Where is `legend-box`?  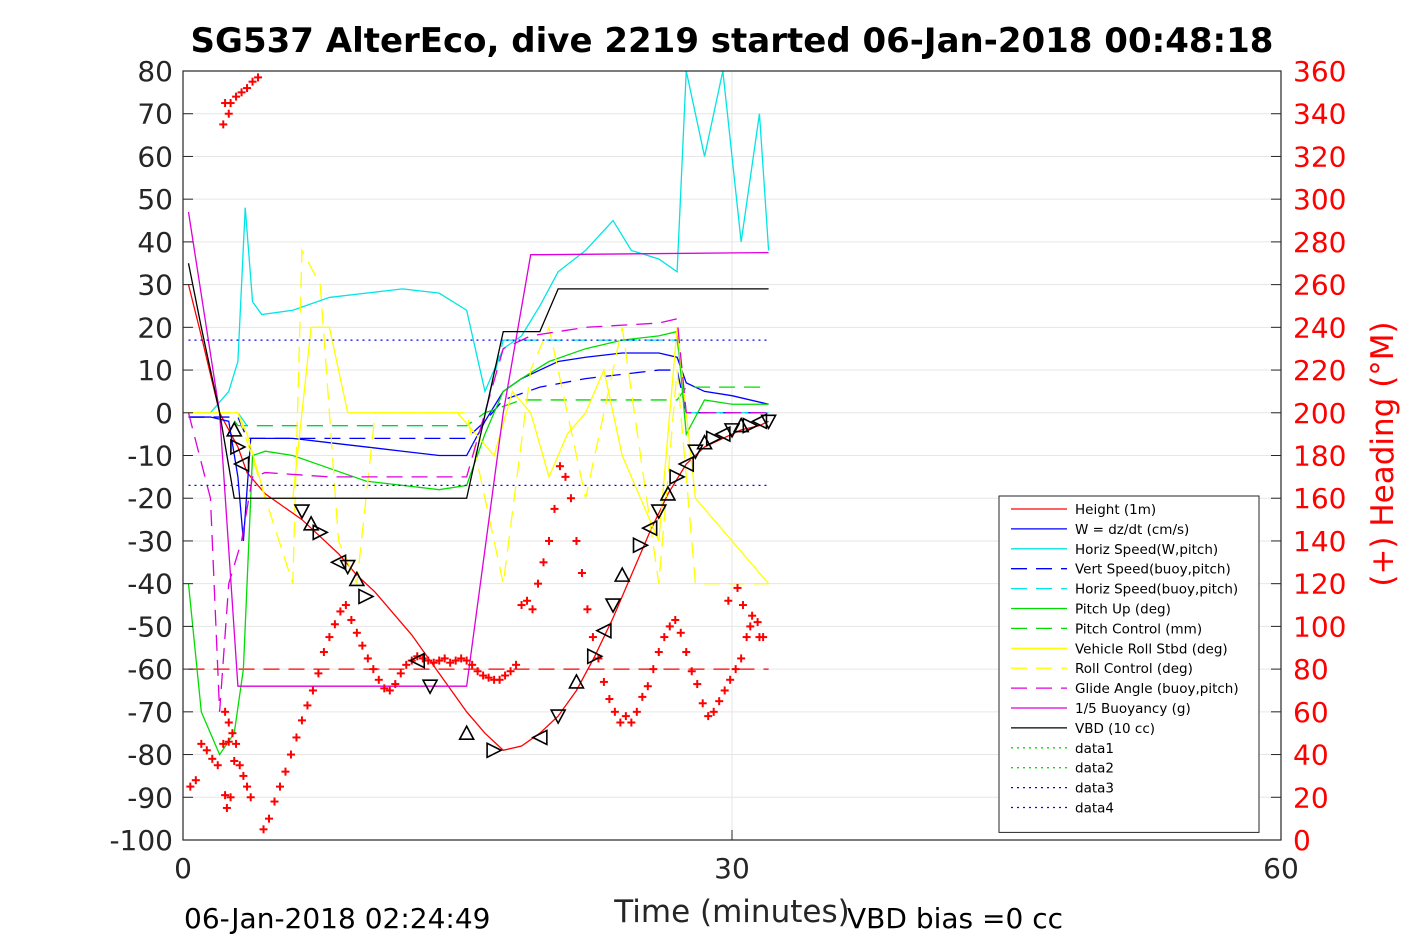
legend-box is located at coordinates (1129, 664).